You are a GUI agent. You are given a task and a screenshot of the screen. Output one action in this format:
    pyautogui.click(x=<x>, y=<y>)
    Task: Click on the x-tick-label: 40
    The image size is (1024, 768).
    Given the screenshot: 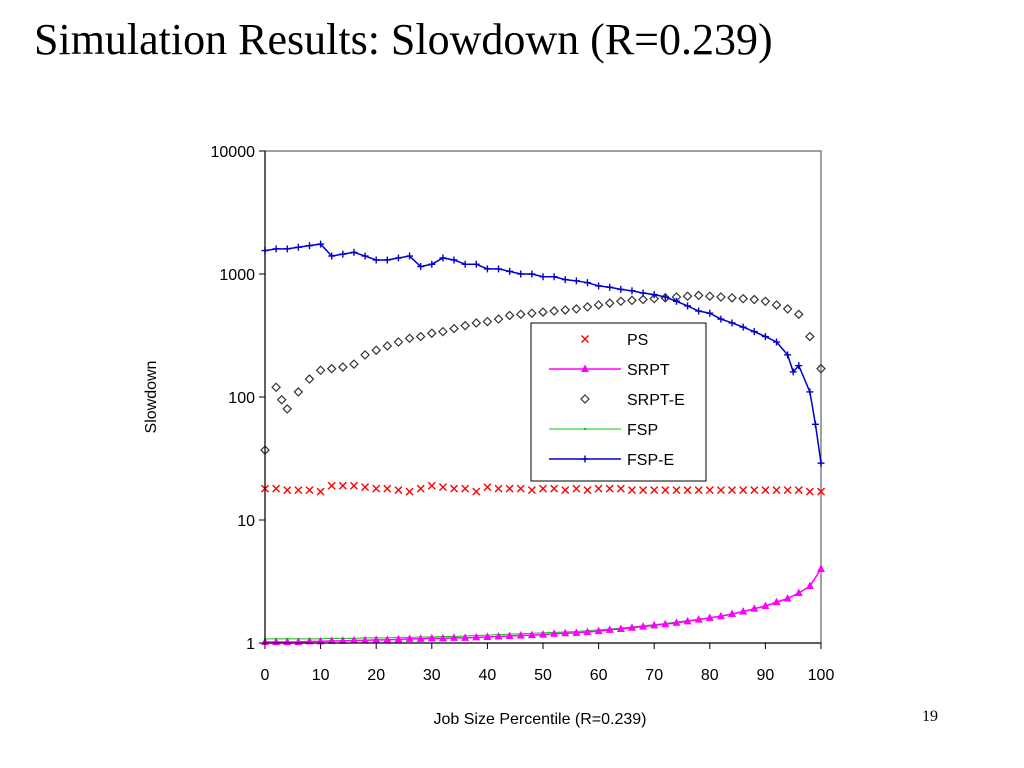 What is the action you would take?
    pyautogui.click(x=488, y=675)
    